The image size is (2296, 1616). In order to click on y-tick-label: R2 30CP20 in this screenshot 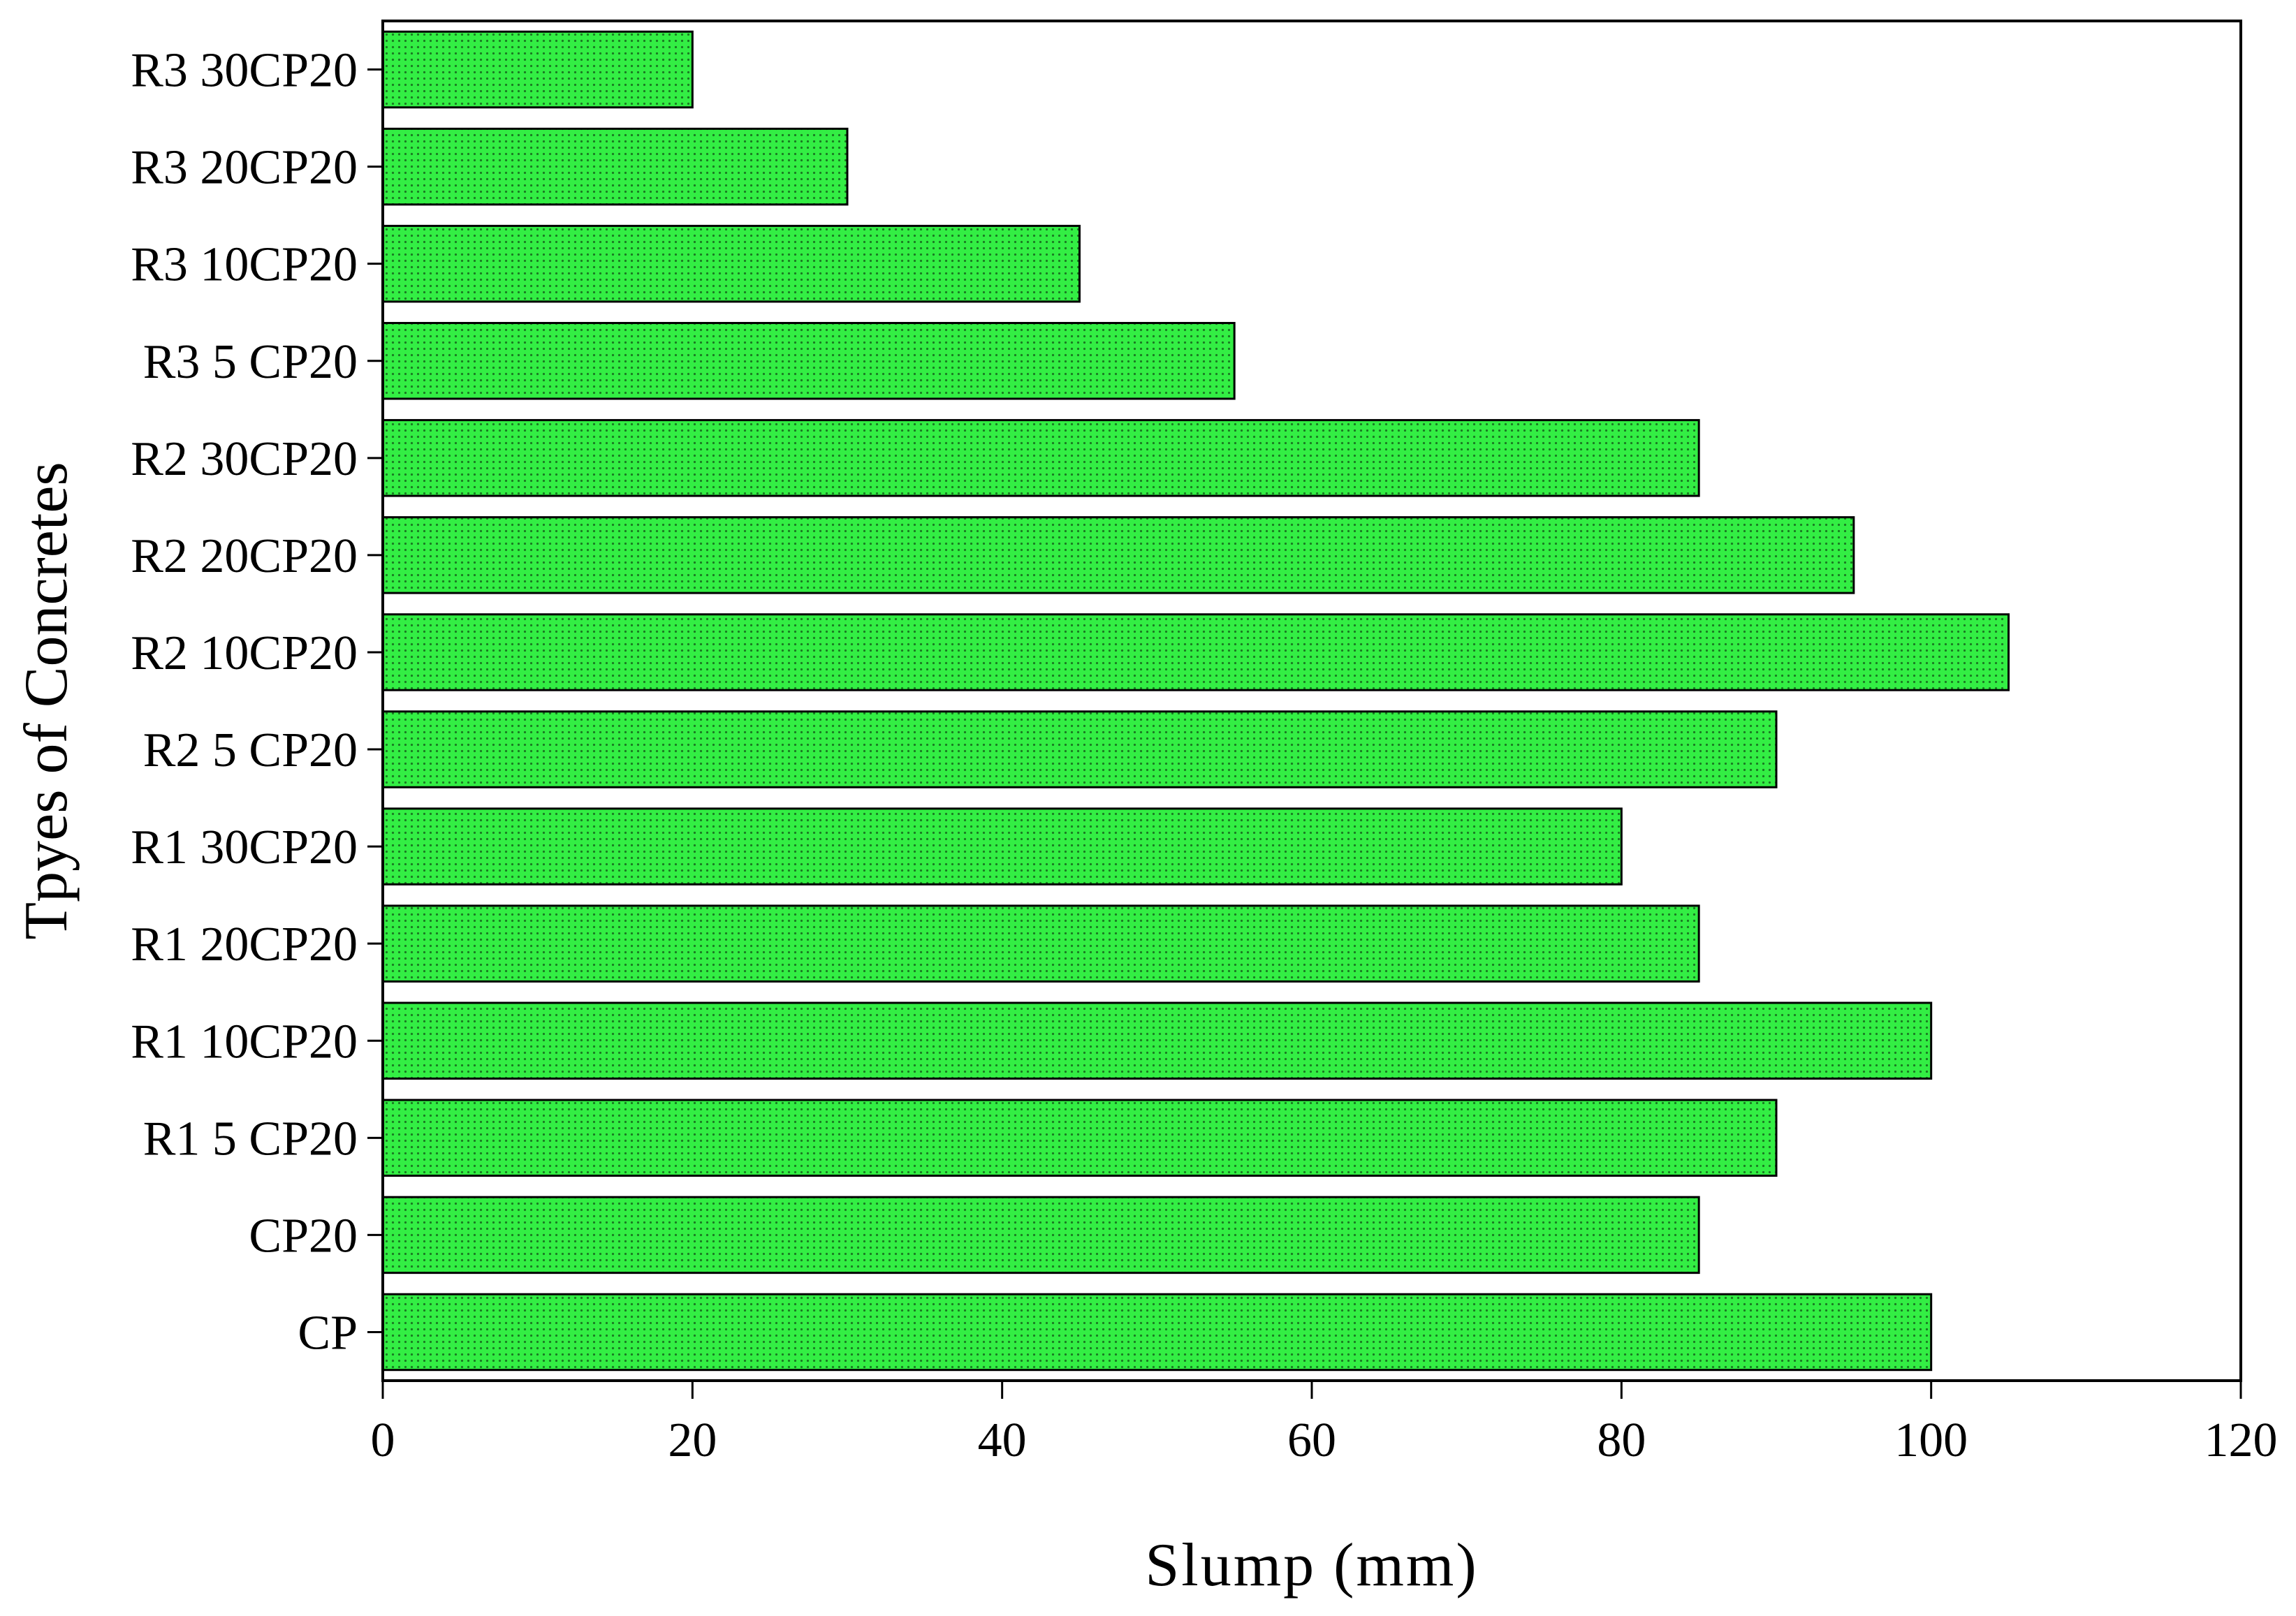, I will do `click(244, 459)`.